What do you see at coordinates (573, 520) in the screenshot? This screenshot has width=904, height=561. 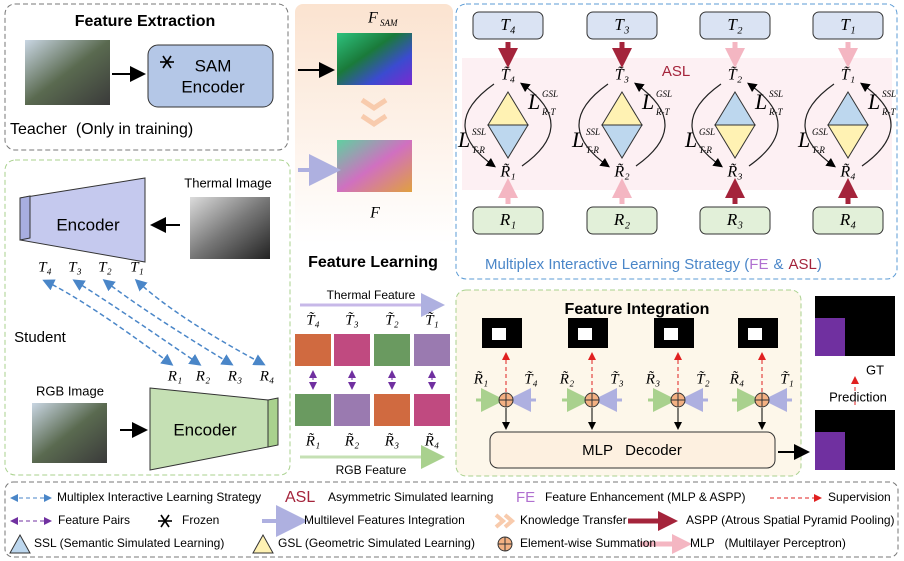 I see `legend-text: Knowledge Transfer` at bounding box center [573, 520].